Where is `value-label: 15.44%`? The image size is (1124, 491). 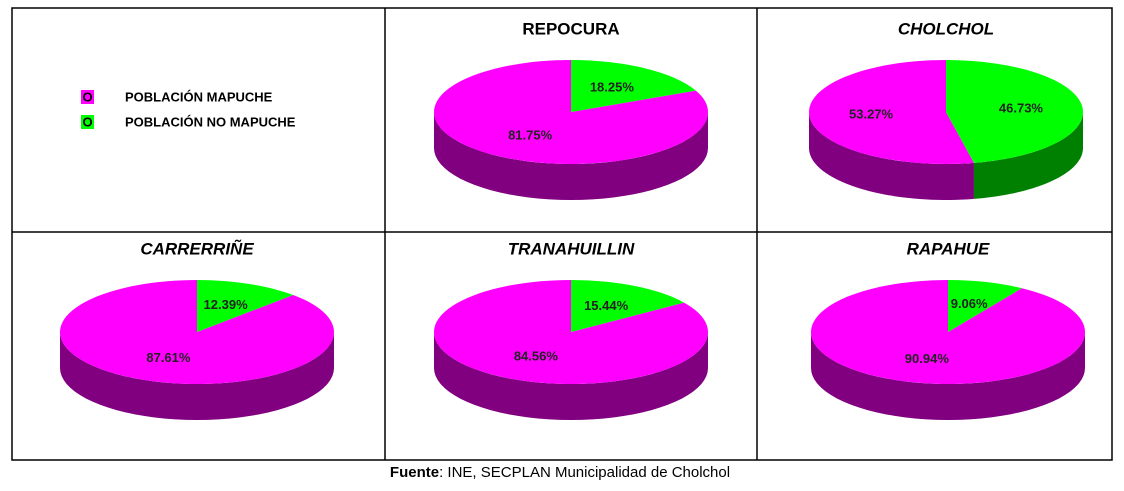
value-label: 15.44% is located at coordinates (606, 305).